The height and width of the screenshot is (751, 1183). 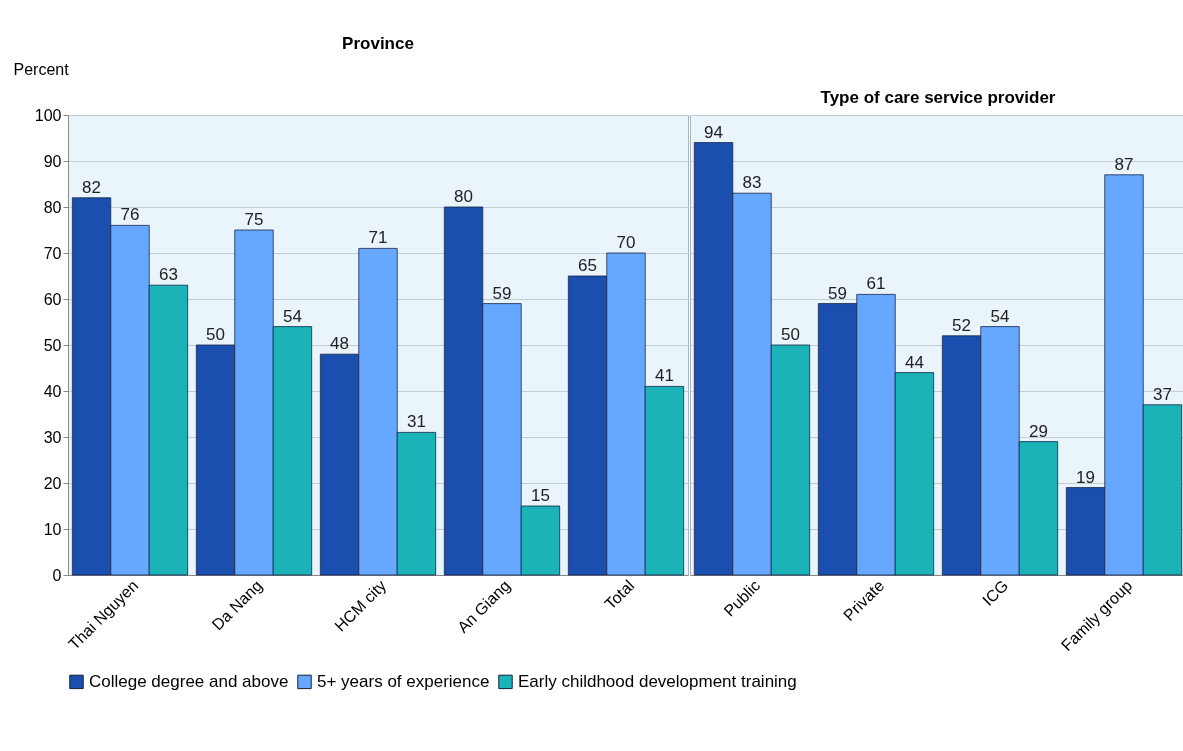 What do you see at coordinates (664, 376) in the screenshot?
I see `data-label: 41` at bounding box center [664, 376].